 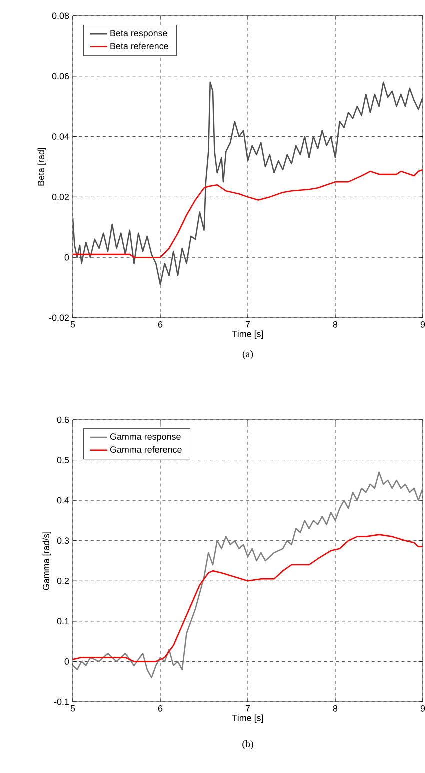 I want to click on y-axis-title: Beta [rad], so click(x=42, y=167).